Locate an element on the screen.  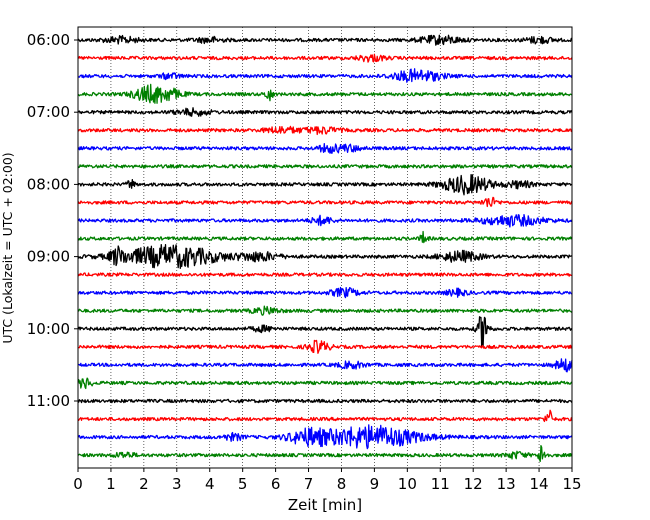
y-tick-label-5: 11:00 is located at coordinates (48, 401).